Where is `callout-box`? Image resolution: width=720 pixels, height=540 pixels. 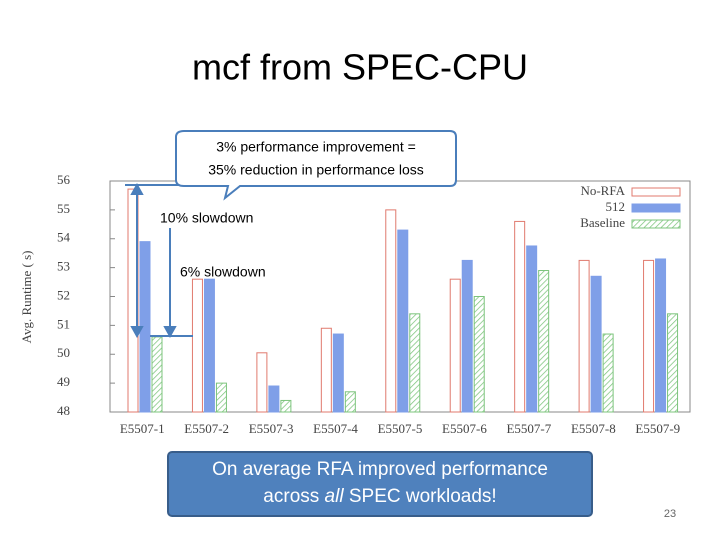 callout-box is located at coordinates (316, 165).